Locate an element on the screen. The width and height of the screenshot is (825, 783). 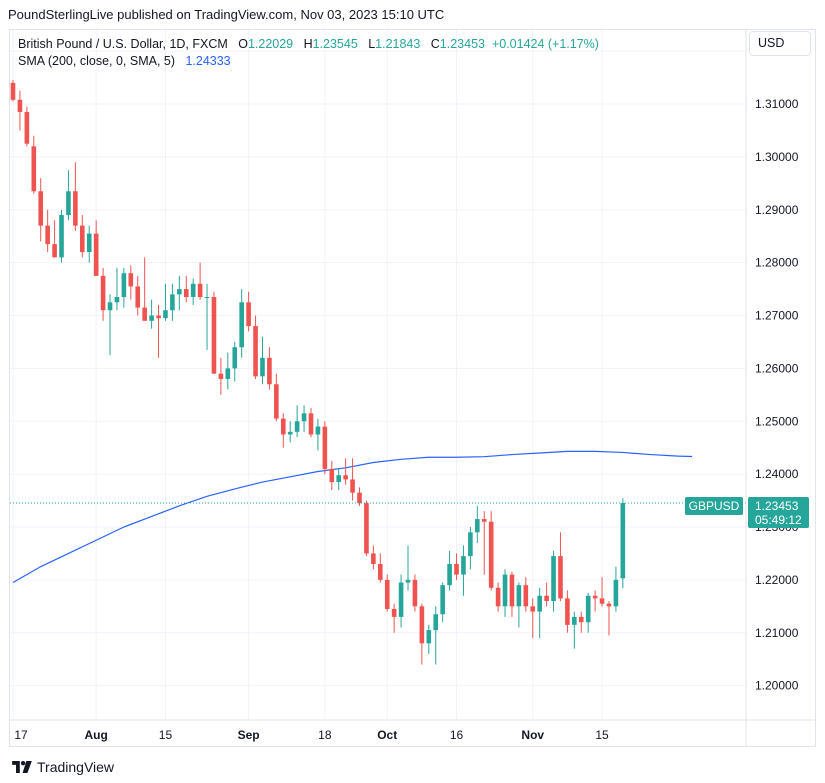
sma-legend-row: SMA (200, close, 0, SMA, 5) 1.24333 is located at coordinates (308, 61).